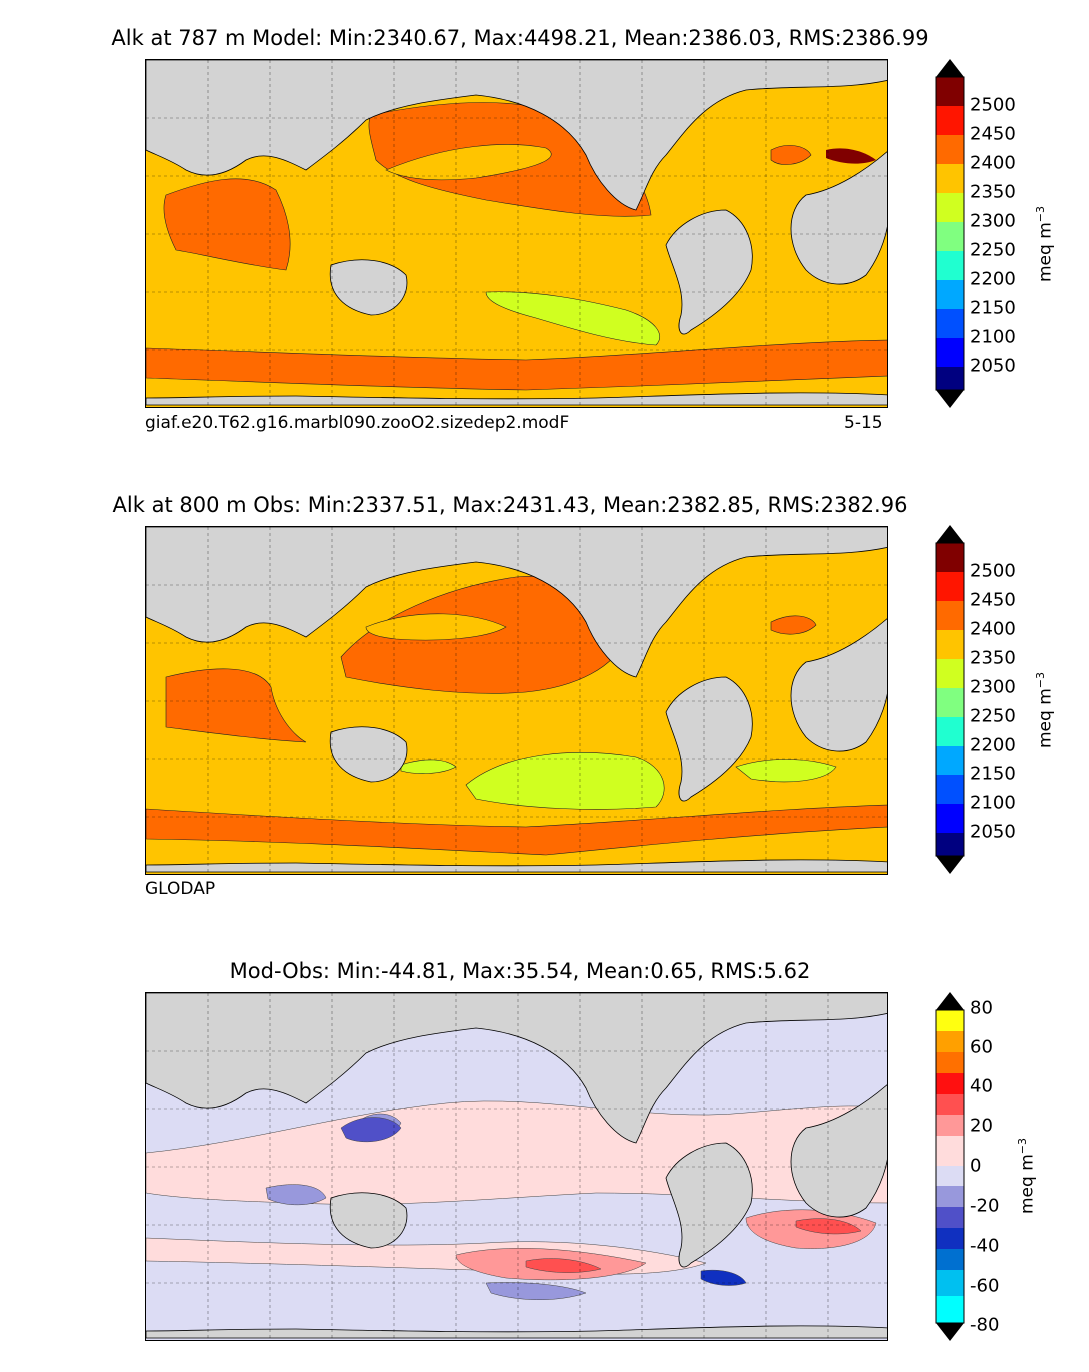 The width and height of the screenshot is (1089, 1372). Describe the element at coordinates (1045, 244) in the screenshot. I see `panel1-cb-unit: meq m−3` at that location.